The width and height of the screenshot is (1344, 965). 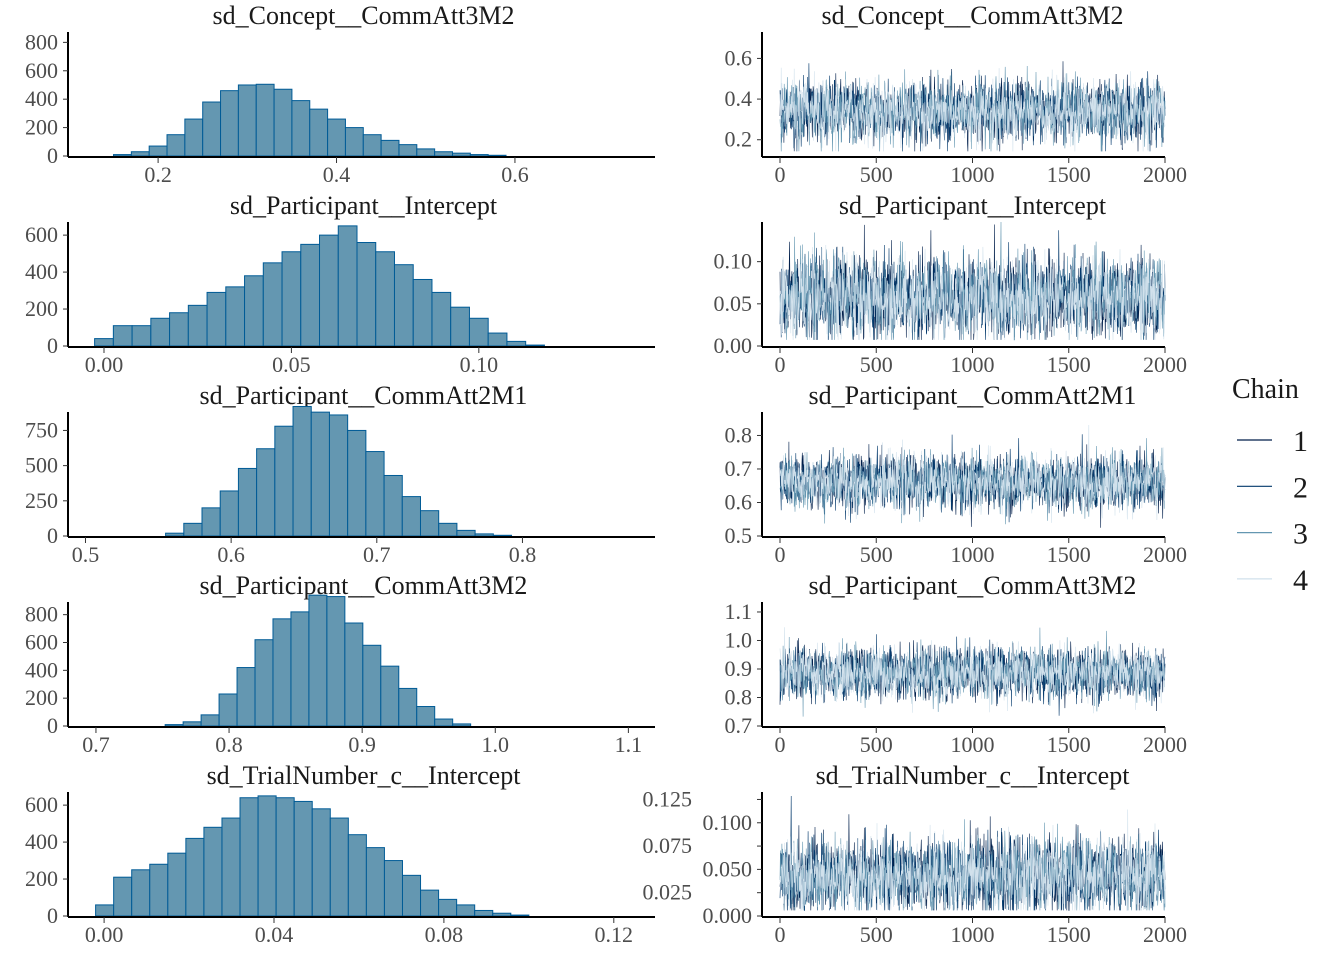 What do you see at coordinates (973, 205) in the screenshot?
I see `trace-title: sd_Participant__Intercept` at bounding box center [973, 205].